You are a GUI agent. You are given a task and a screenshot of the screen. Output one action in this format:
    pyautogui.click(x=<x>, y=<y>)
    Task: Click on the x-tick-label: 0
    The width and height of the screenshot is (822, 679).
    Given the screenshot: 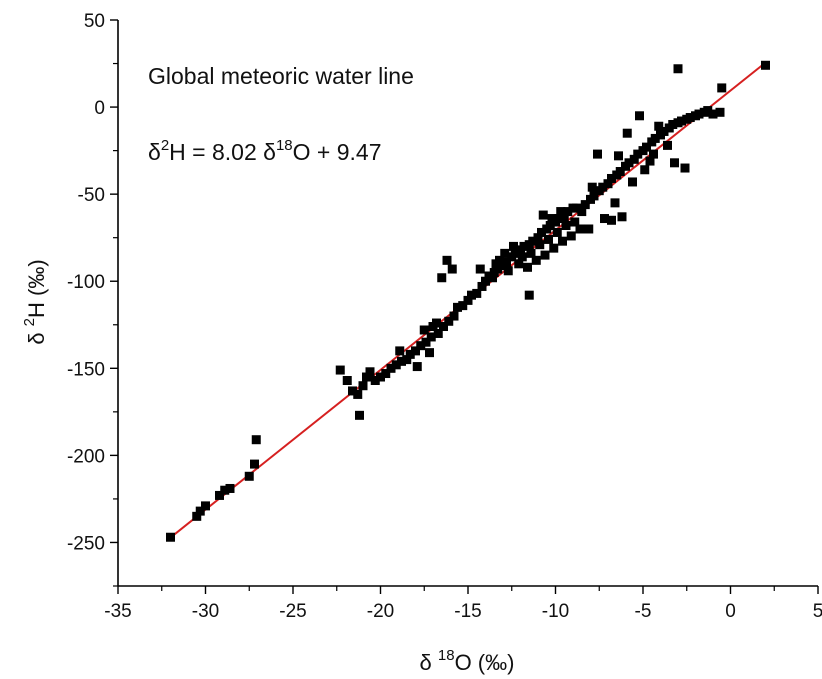 What is the action you would take?
    pyautogui.click(x=730, y=611)
    